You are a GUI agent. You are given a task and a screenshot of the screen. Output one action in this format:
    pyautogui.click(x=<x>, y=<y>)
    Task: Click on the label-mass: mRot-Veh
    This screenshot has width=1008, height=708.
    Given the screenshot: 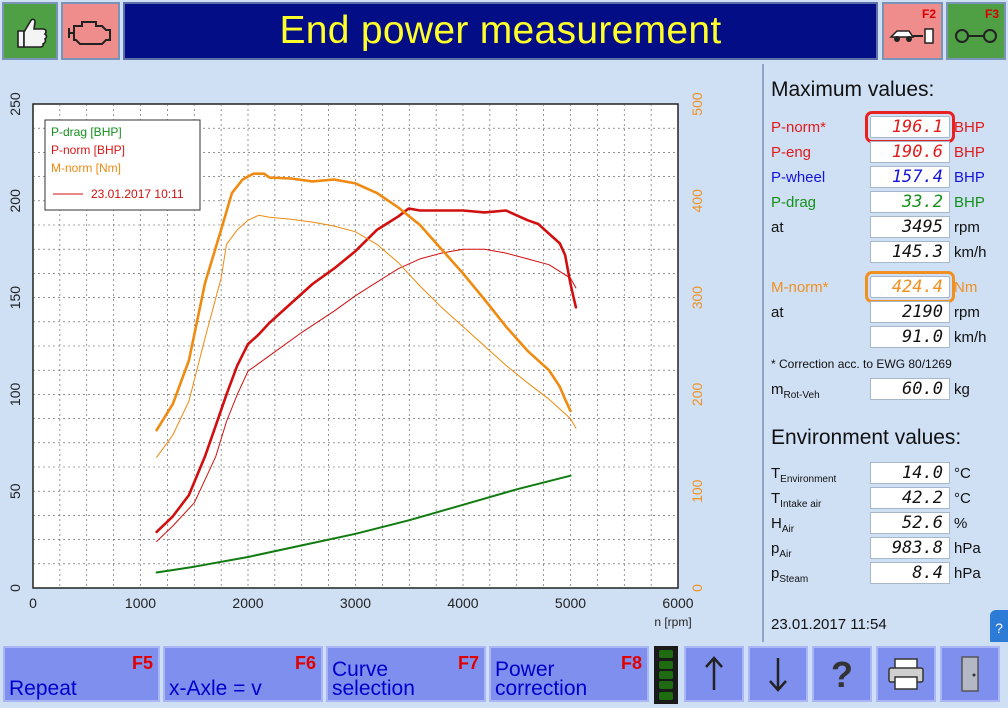 What is the action you would take?
    pyautogui.click(x=795, y=391)
    